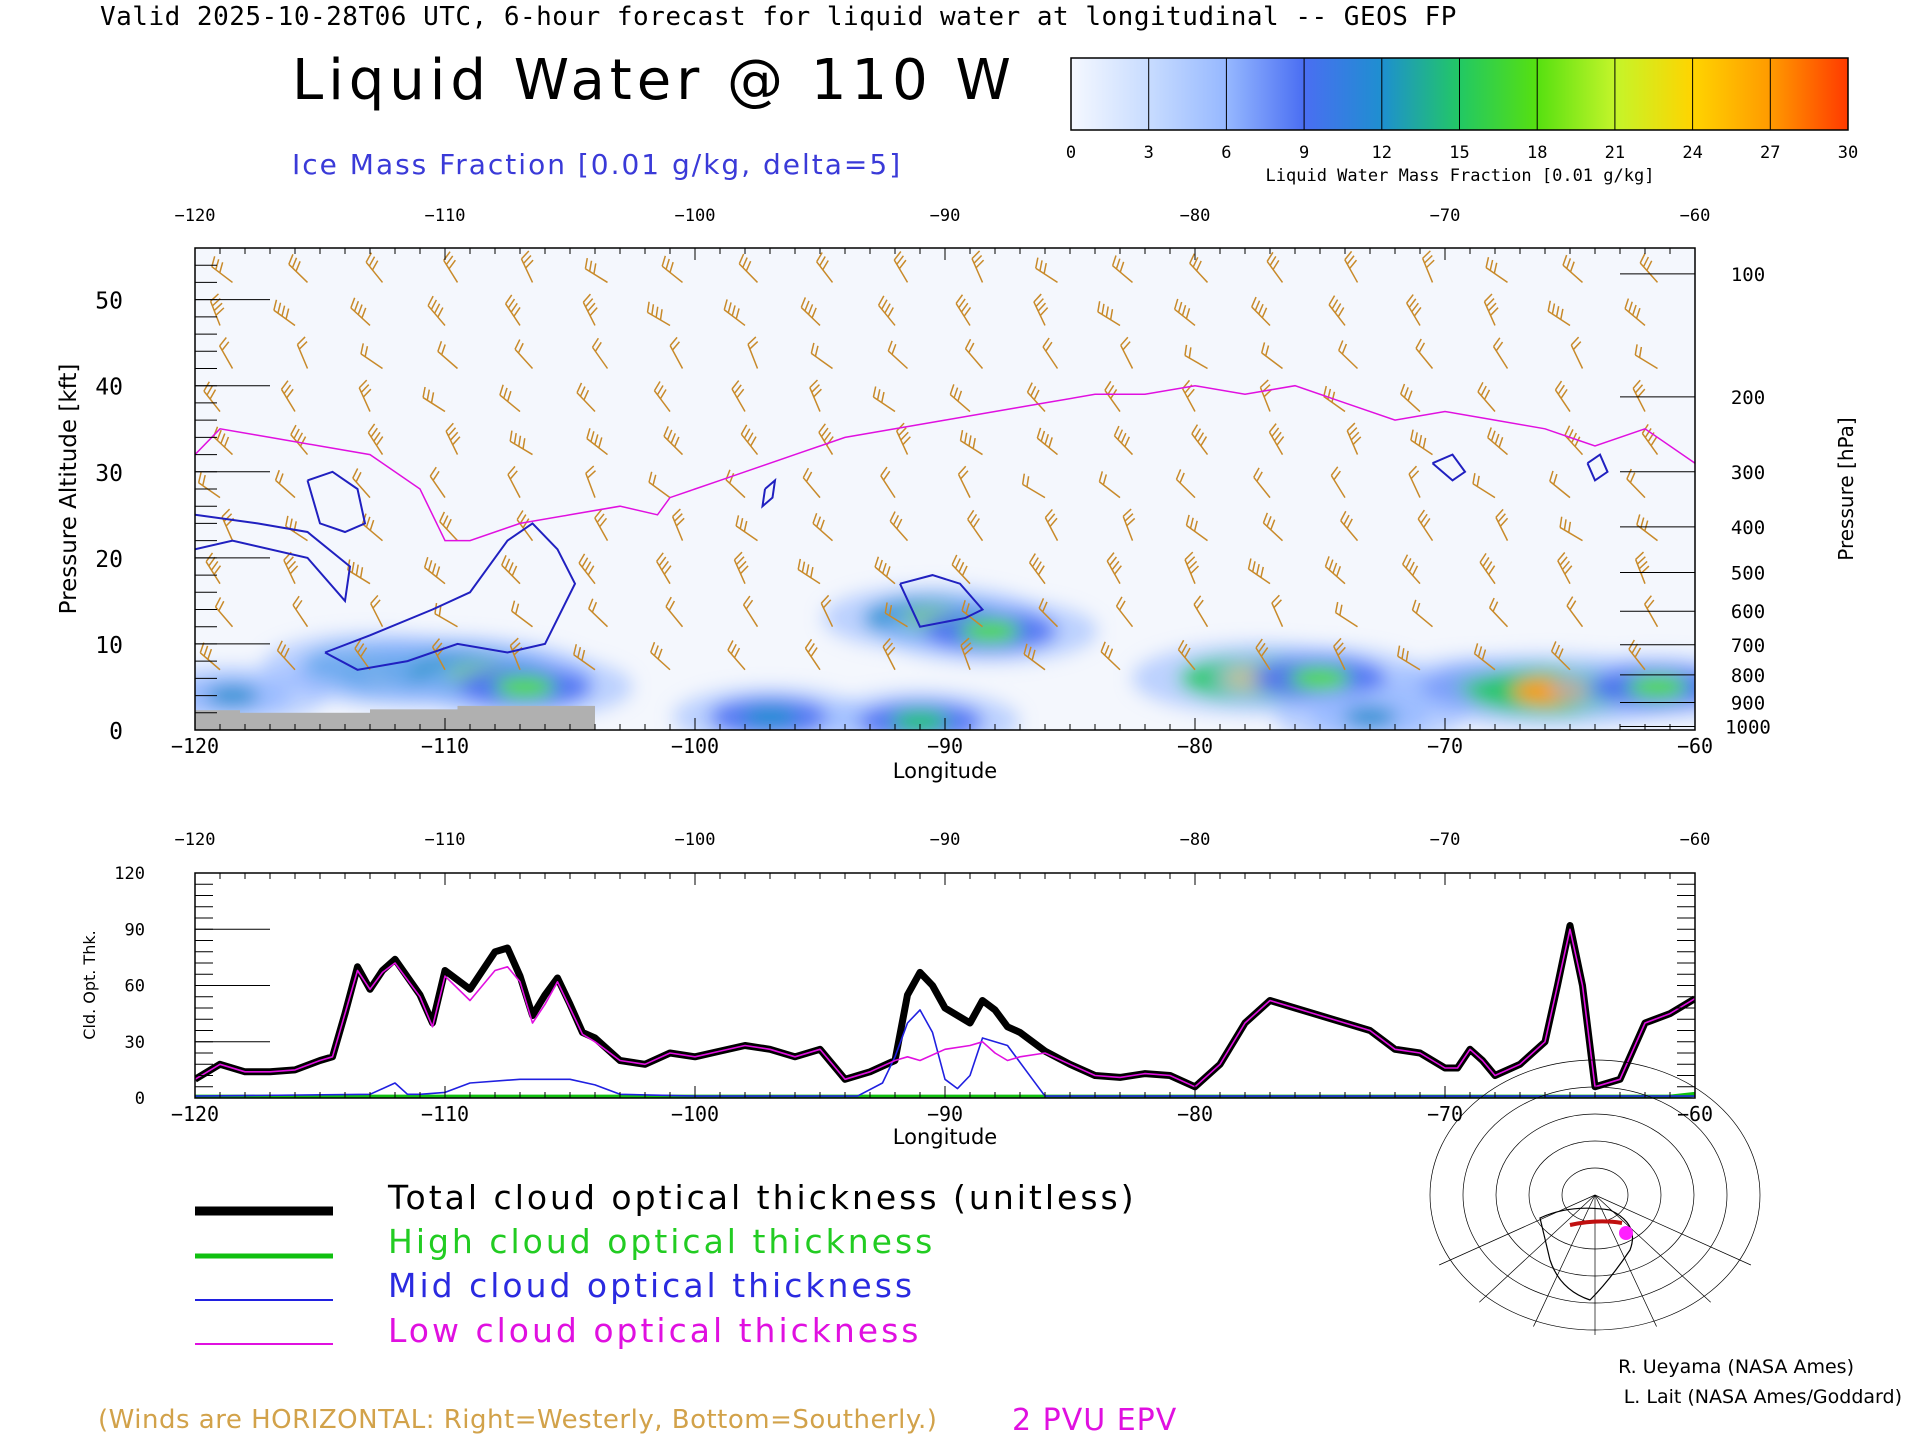 The height and width of the screenshot is (1440, 1920). I want to click on y-tick-label: 120, so click(129, 874).